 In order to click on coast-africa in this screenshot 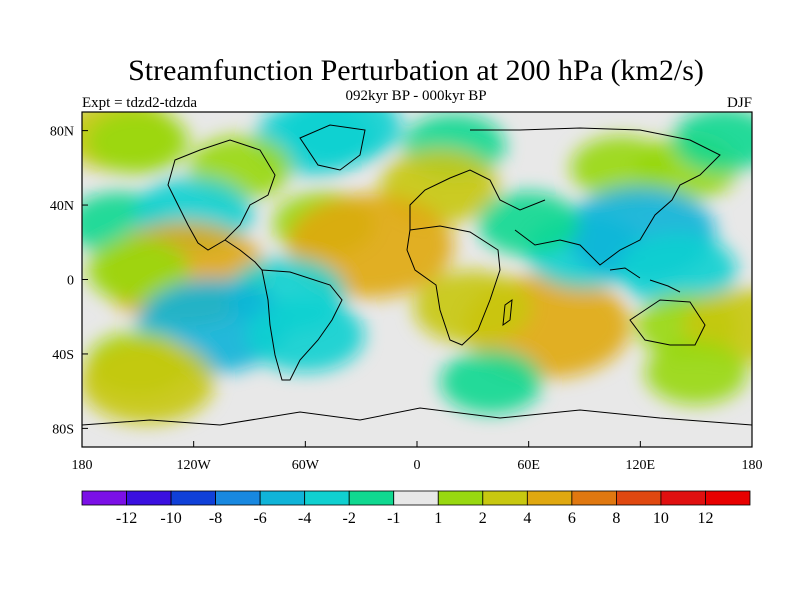, I will do `click(453, 285)`.